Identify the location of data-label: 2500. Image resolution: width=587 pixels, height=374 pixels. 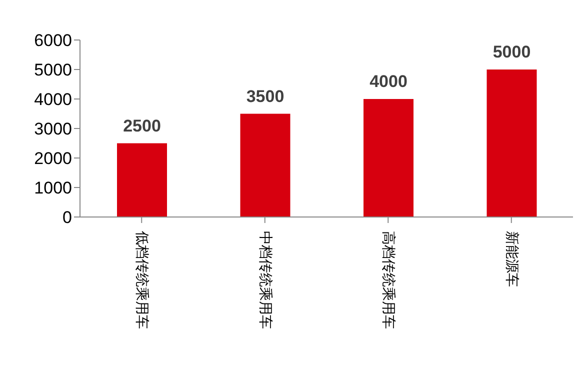
(142, 126).